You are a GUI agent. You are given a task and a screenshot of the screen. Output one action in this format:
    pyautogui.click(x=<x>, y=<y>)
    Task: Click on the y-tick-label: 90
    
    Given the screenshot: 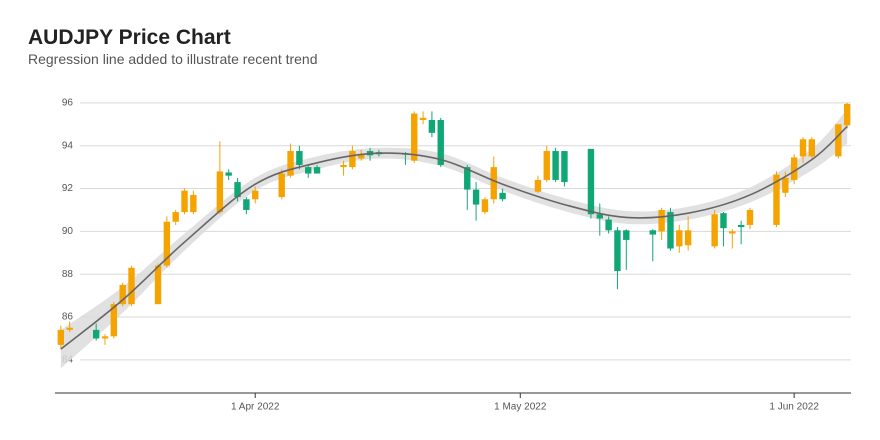 What is the action you would take?
    pyautogui.click(x=68, y=231)
    